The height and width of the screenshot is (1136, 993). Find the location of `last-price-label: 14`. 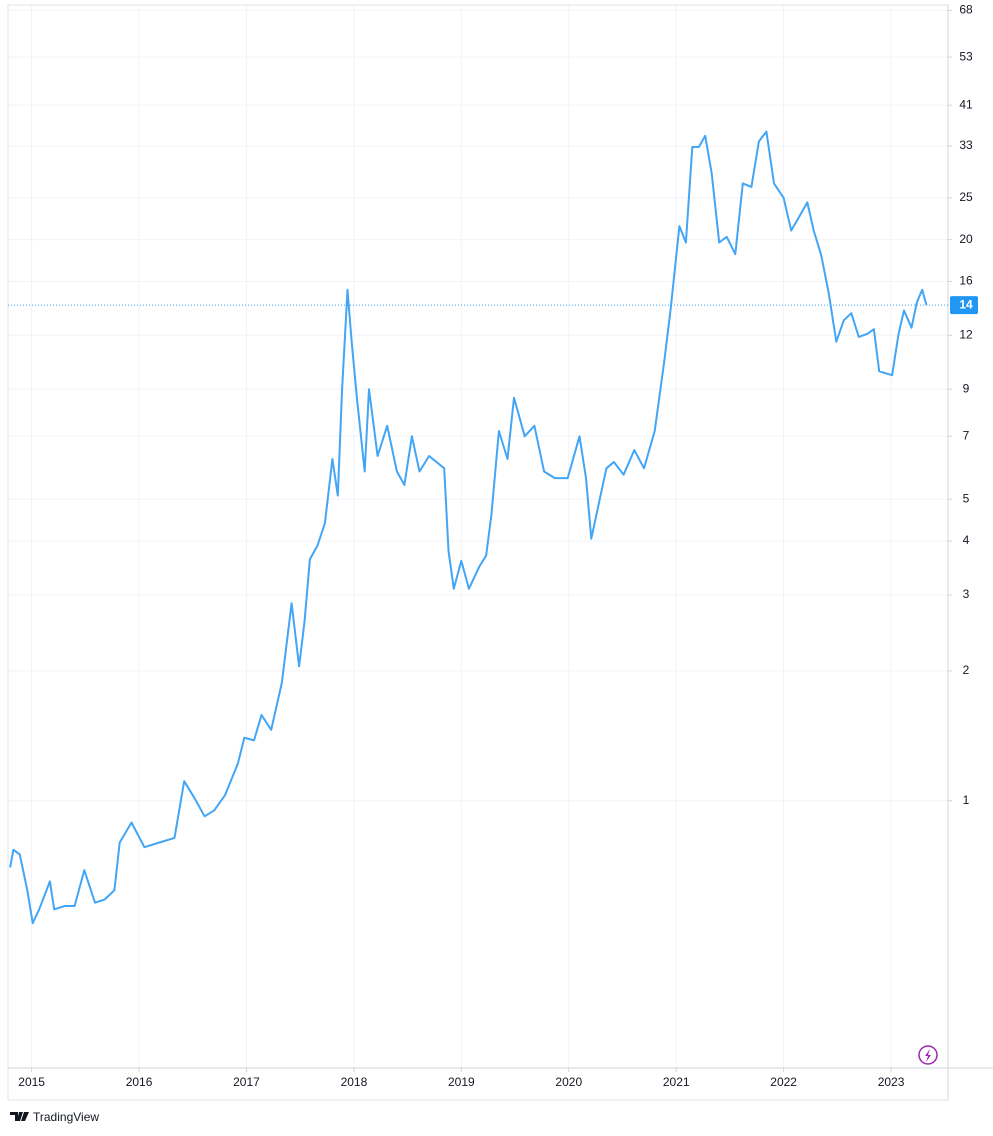

last-price-label: 14 is located at coordinates (966, 304).